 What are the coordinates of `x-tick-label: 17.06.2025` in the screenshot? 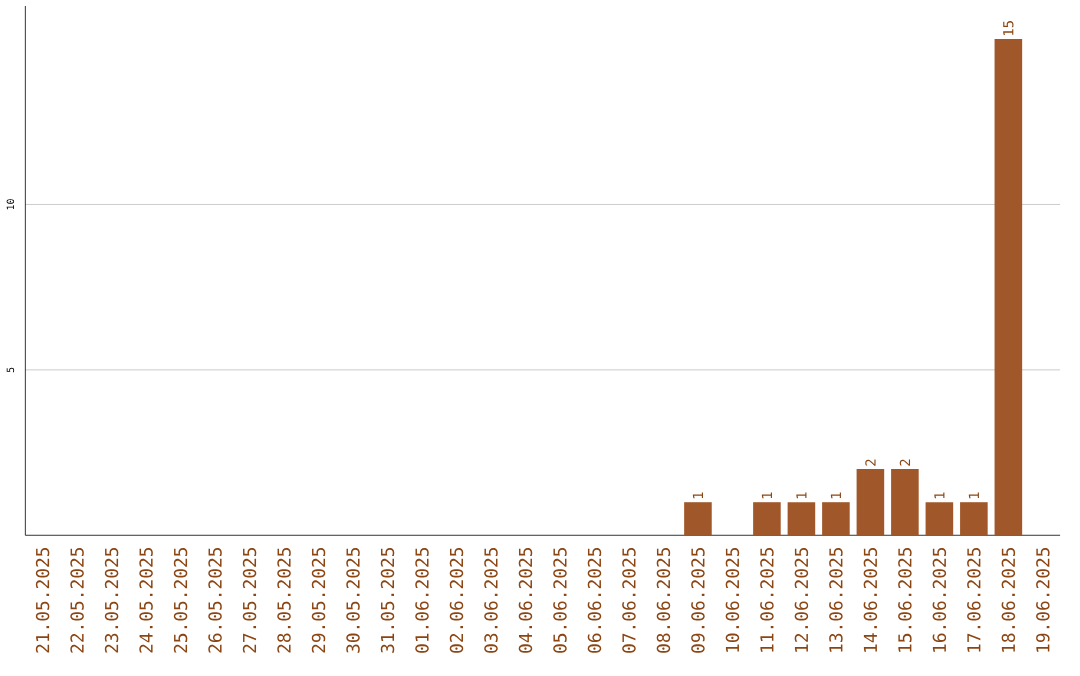 It's located at (974, 599).